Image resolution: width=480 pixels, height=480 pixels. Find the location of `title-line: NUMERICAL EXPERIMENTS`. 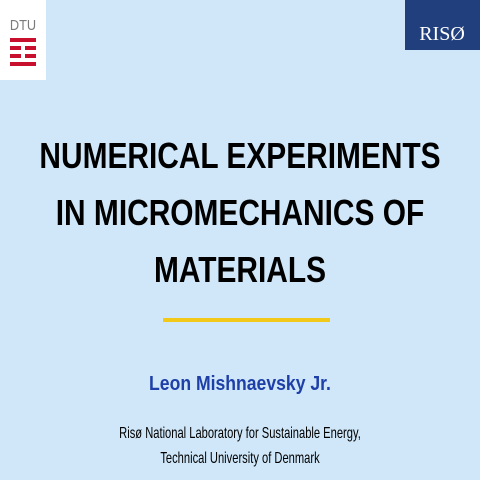

title-line: NUMERICAL EXPERIMENTS is located at coordinates (239, 156).